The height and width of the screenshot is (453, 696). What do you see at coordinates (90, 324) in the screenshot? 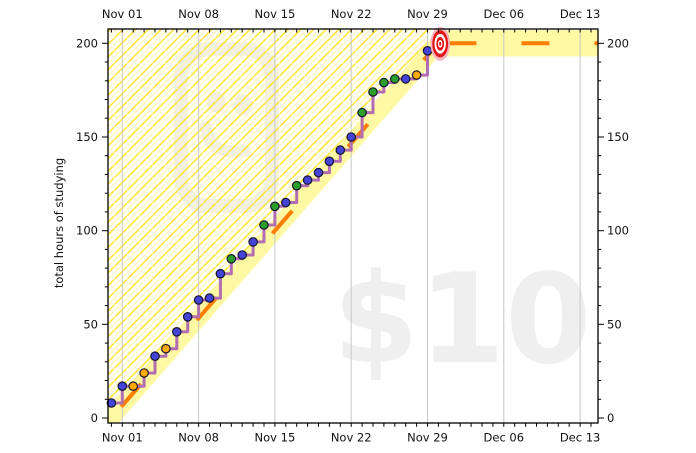
I see `left-axis-value-label: 50` at bounding box center [90, 324].